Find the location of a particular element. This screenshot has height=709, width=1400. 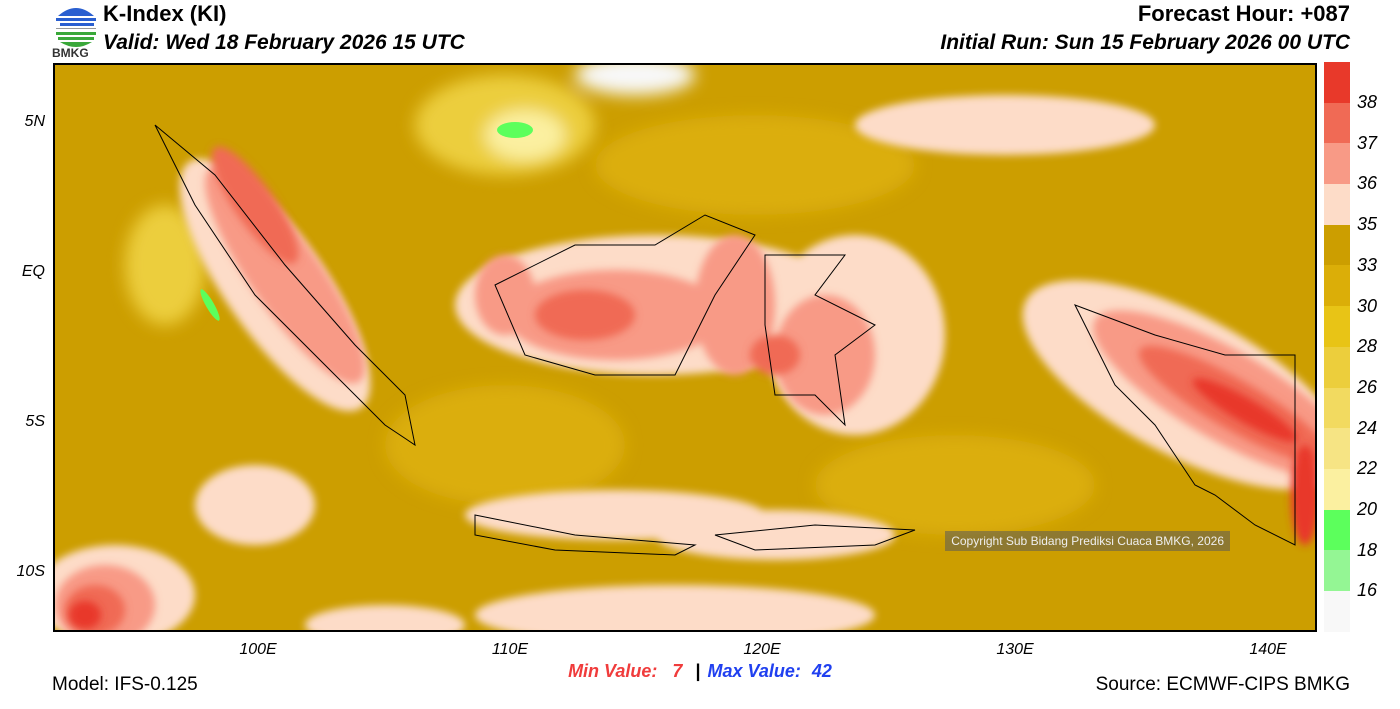

bmkg-logo: BMKG is located at coordinates (76, 31).